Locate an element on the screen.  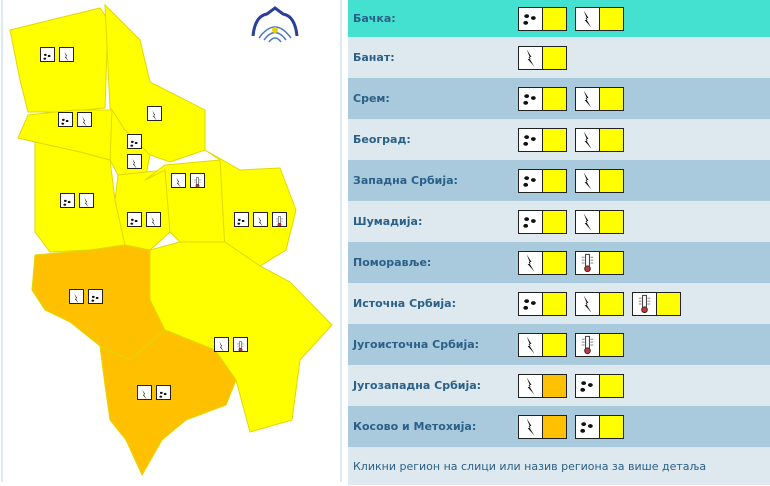
region-label: Бачка: is located at coordinates (374, 18).